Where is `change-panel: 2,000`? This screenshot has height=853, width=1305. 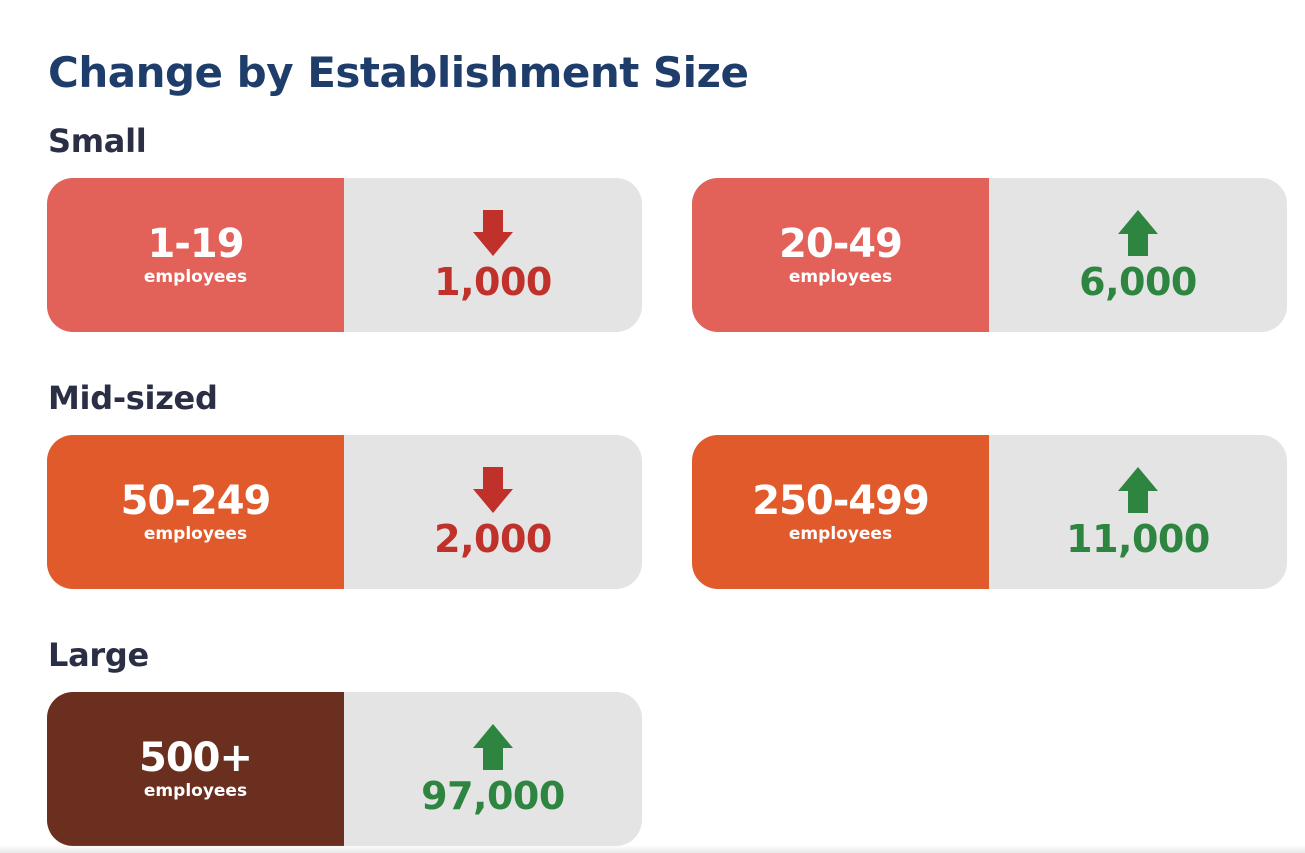
change-panel: 2,000 is located at coordinates (493, 512).